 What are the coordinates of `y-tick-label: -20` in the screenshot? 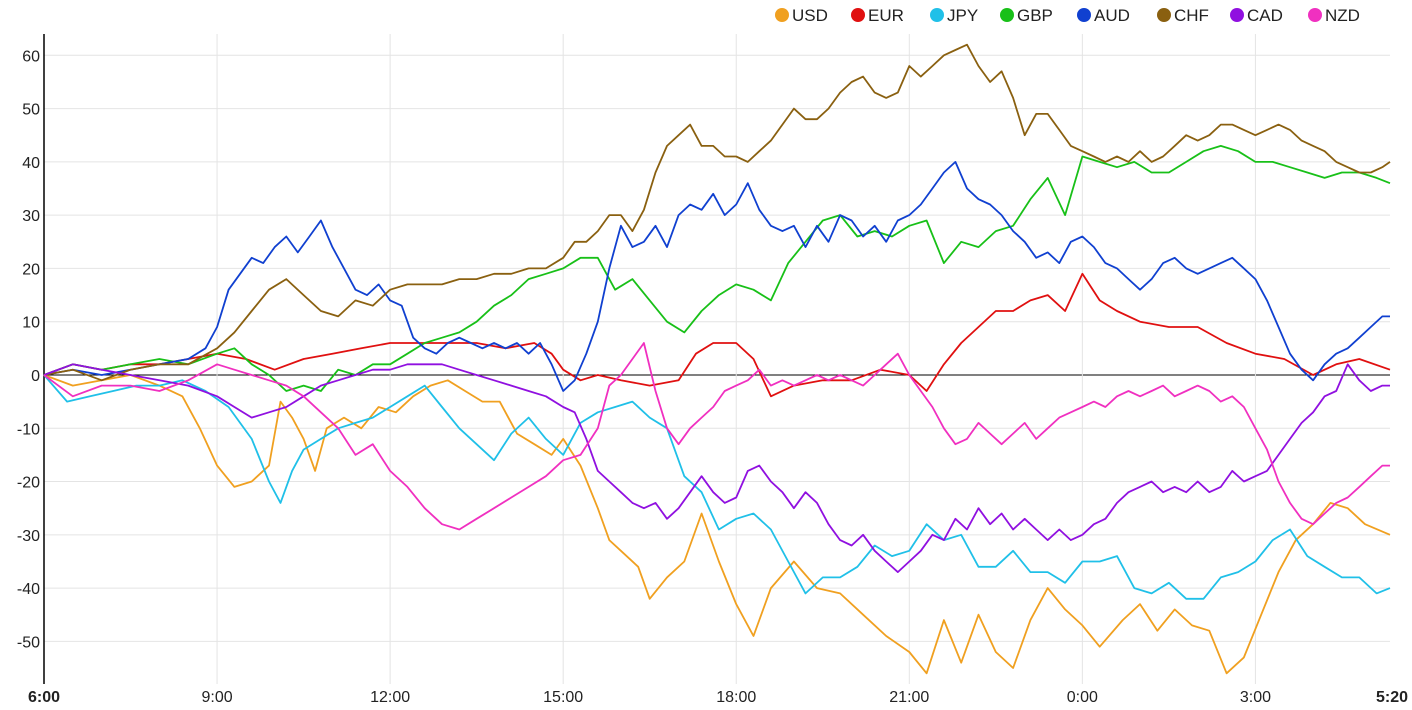 It's located at (28, 483).